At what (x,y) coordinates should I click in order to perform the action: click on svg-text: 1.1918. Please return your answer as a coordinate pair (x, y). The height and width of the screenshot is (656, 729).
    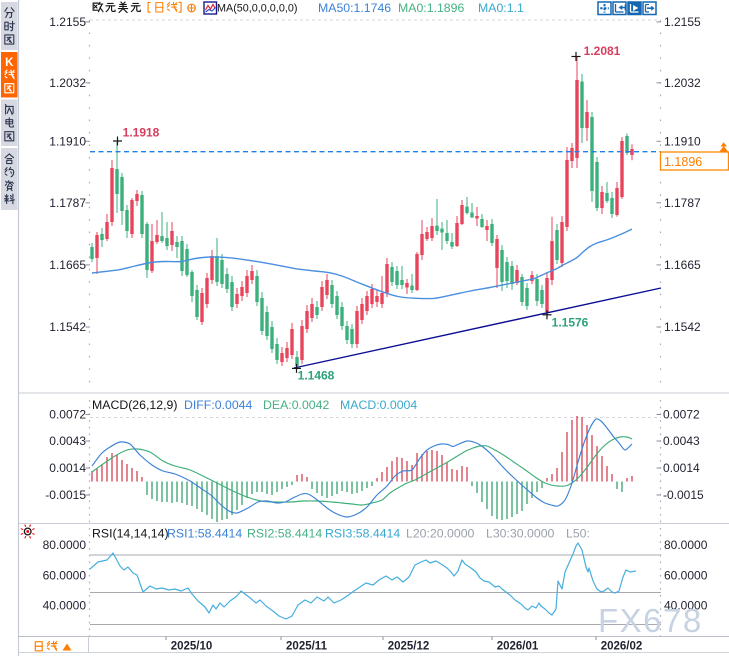
    Looking at the image, I should click on (141, 133).